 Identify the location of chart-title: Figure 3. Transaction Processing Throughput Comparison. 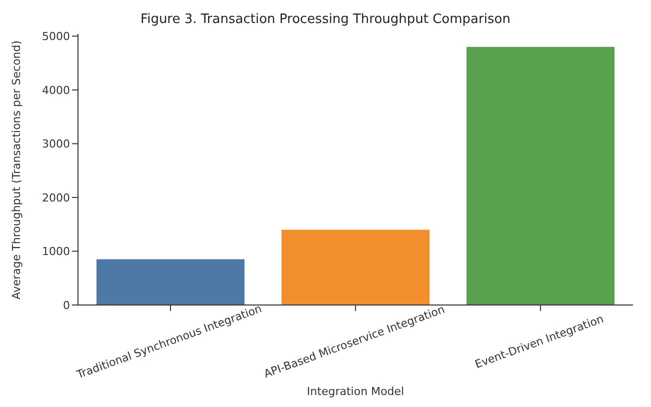
(326, 19).